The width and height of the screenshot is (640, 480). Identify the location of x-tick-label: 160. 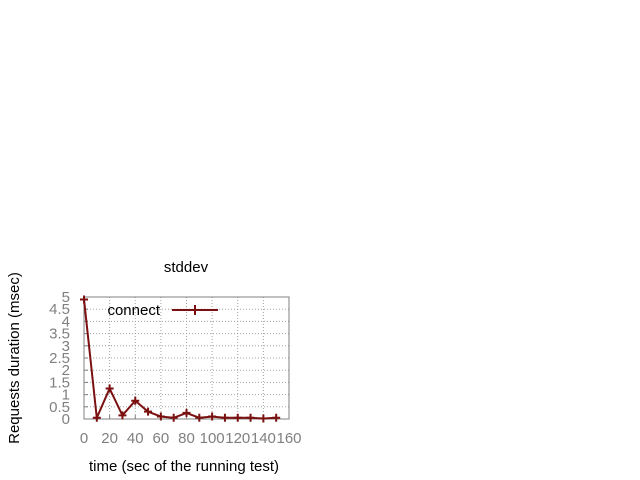
(288, 438).